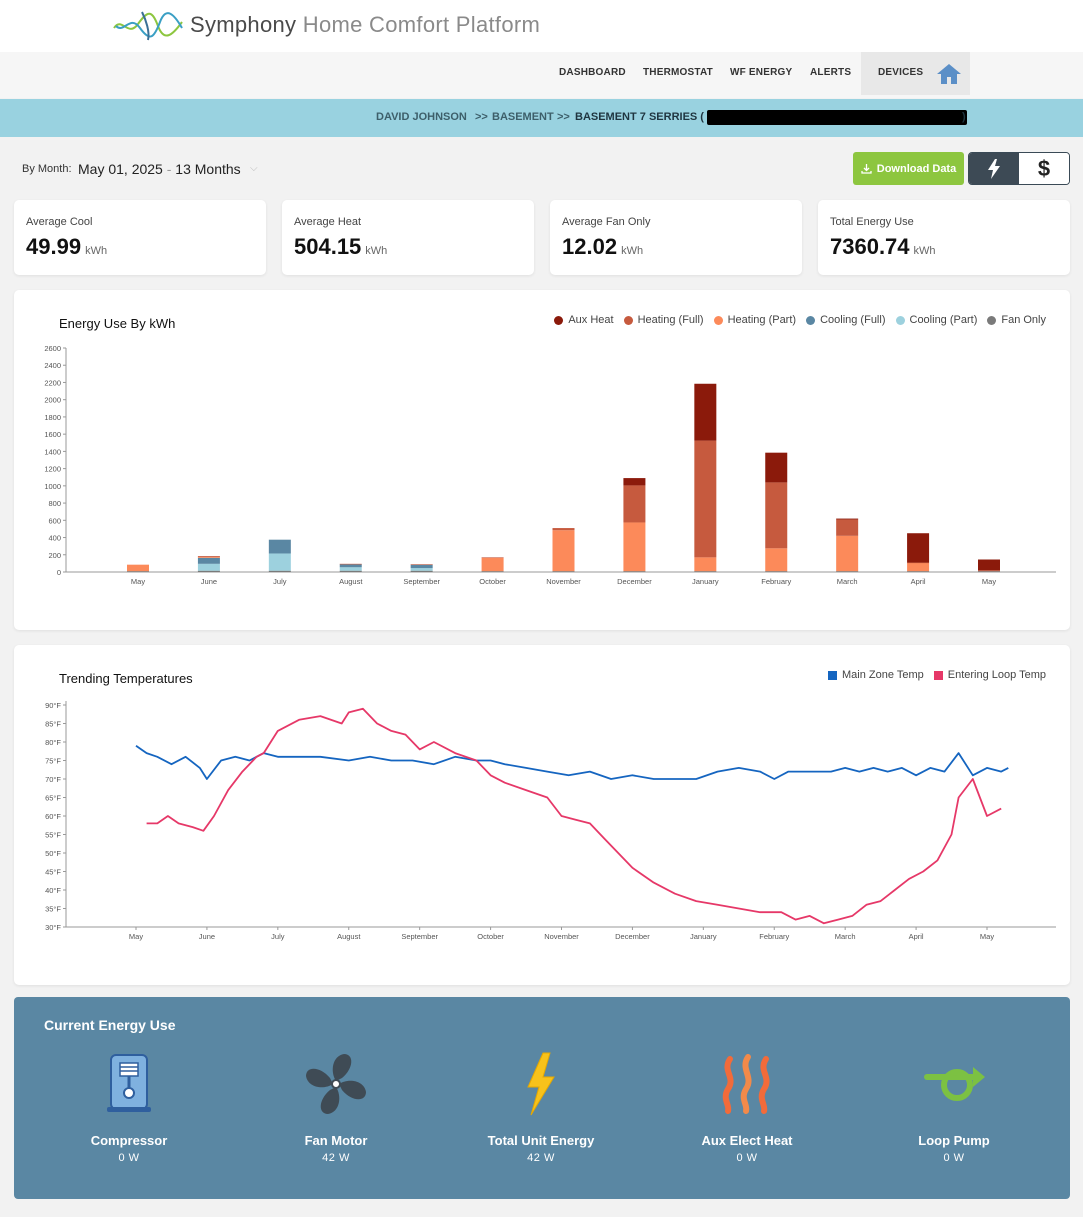  Describe the element at coordinates (54, 246) in the screenshot. I see `stat-number: 49.99` at that location.